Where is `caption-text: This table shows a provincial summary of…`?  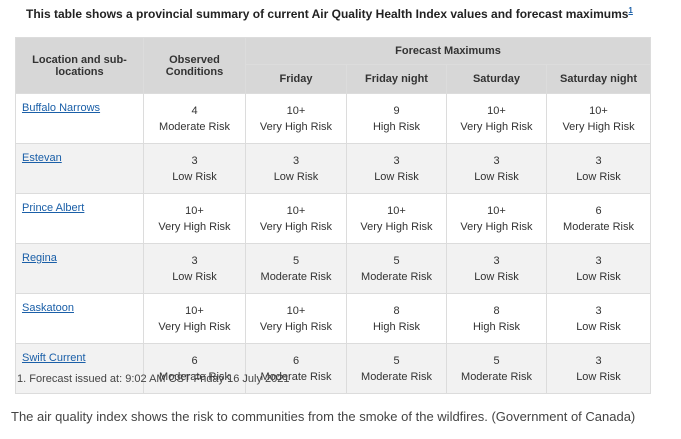
caption-text: This table shows a provincial summary of… is located at coordinates (327, 14).